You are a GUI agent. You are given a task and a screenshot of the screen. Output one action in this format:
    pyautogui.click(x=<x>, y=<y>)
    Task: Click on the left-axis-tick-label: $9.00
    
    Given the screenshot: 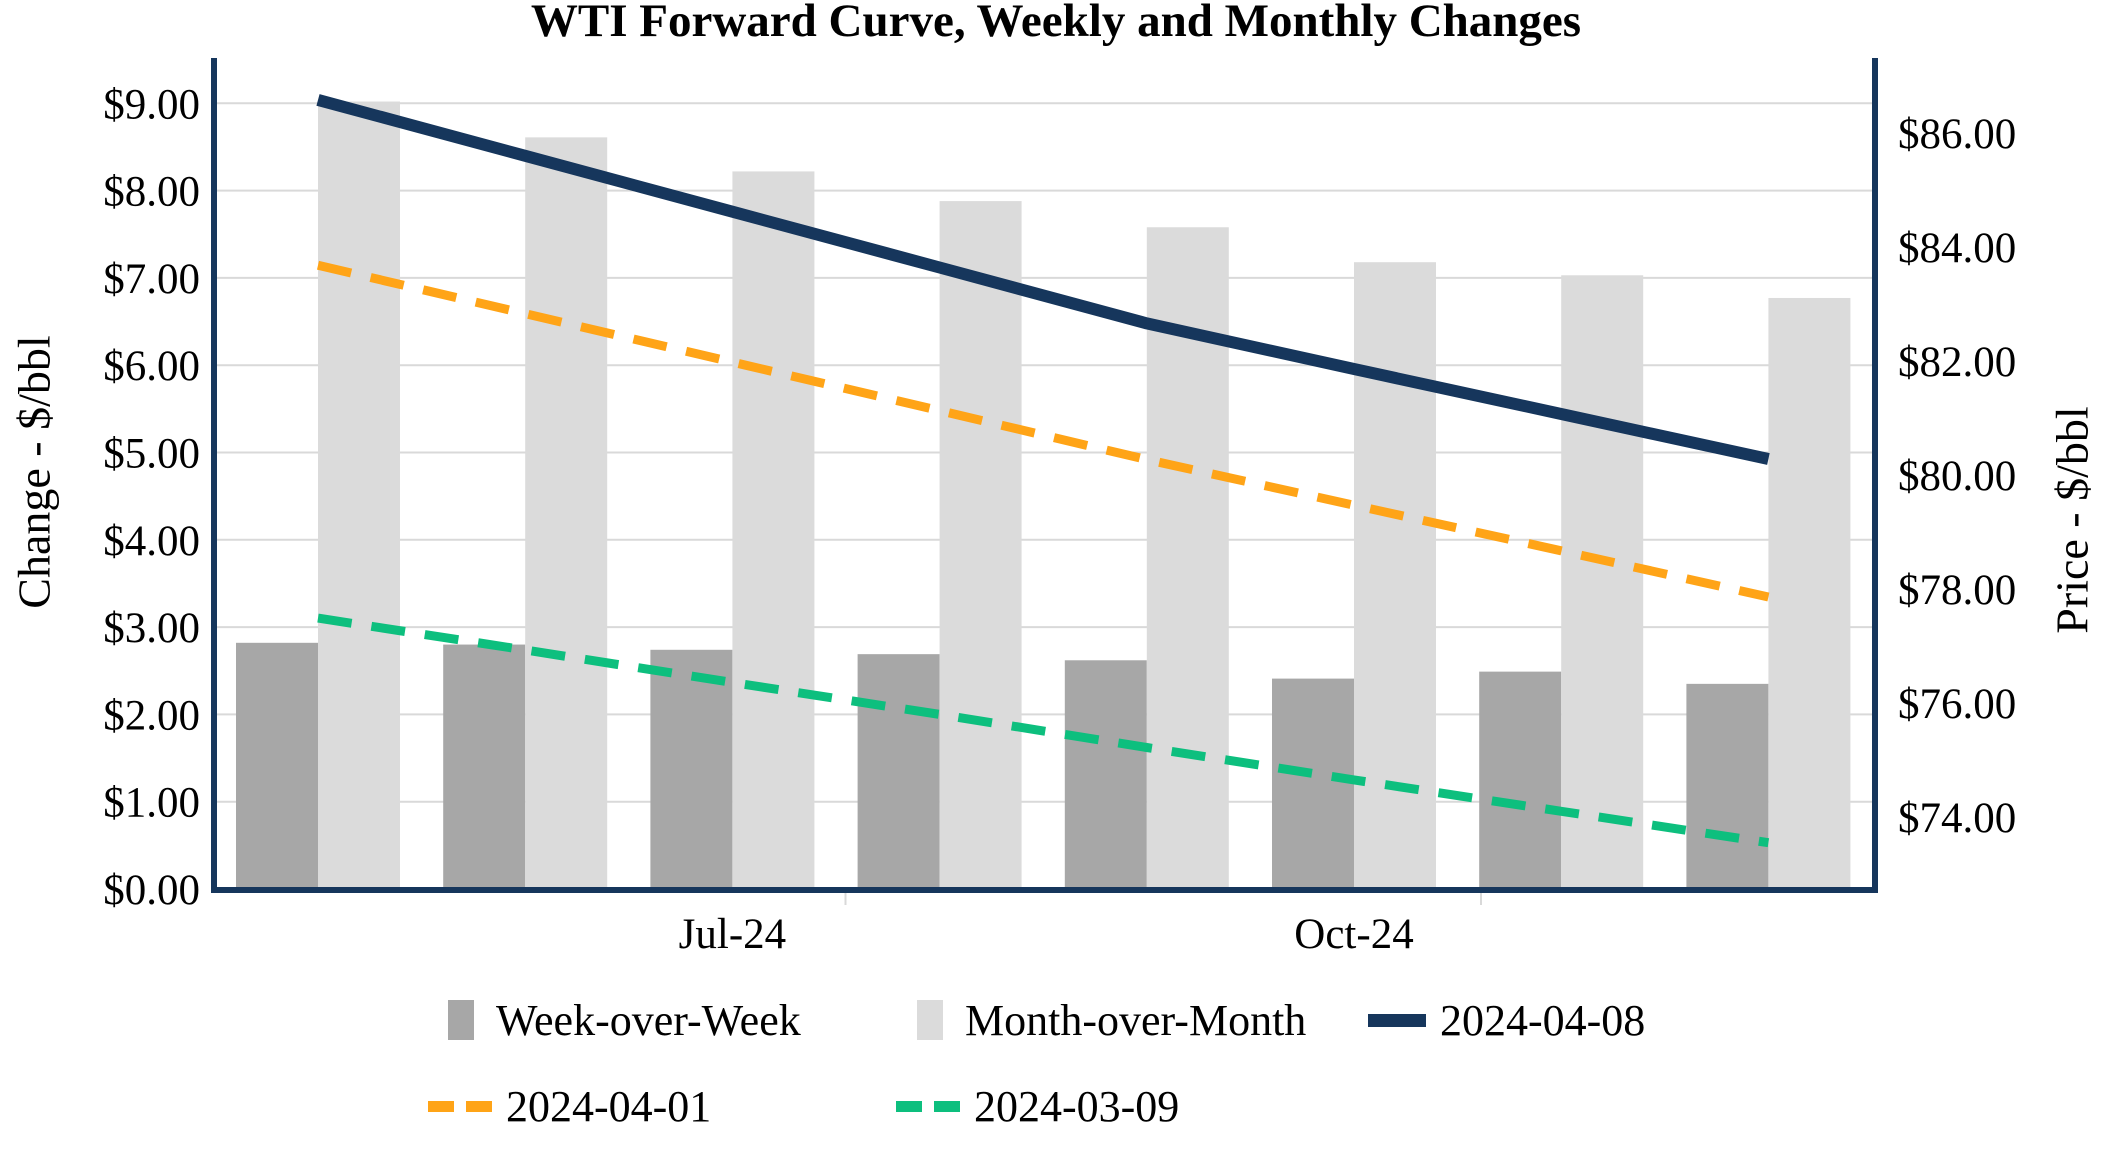 What is the action you would take?
    pyautogui.click(x=151, y=104)
    